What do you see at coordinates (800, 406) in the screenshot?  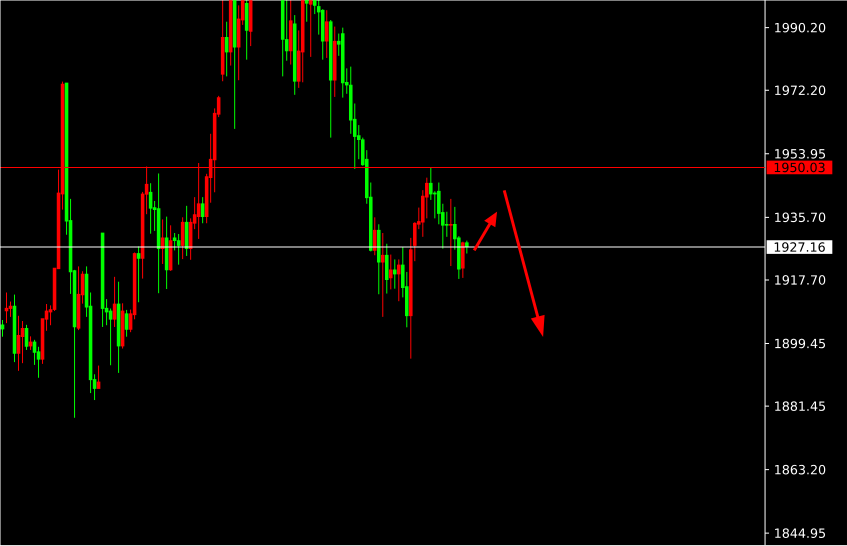 I see `y-tick-label: 1881.45` at bounding box center [800, 406].